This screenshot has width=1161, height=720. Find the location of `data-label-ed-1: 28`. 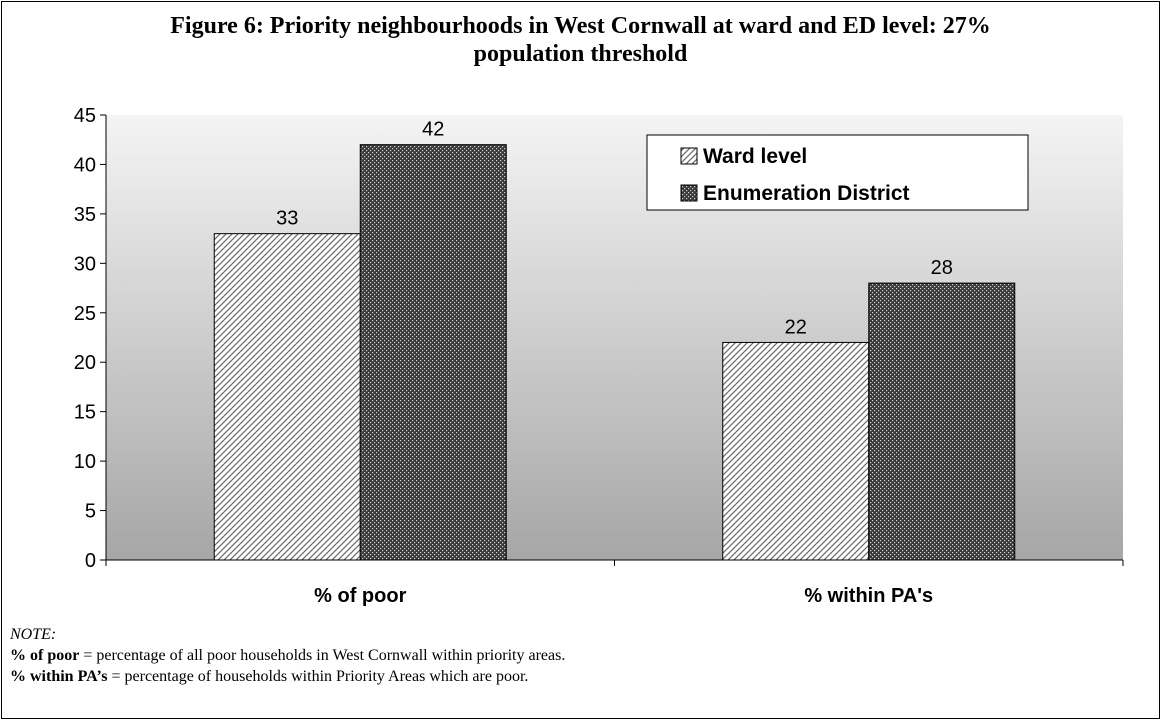

data-label-ed-1: 28 is located at coordinates (942, 268).